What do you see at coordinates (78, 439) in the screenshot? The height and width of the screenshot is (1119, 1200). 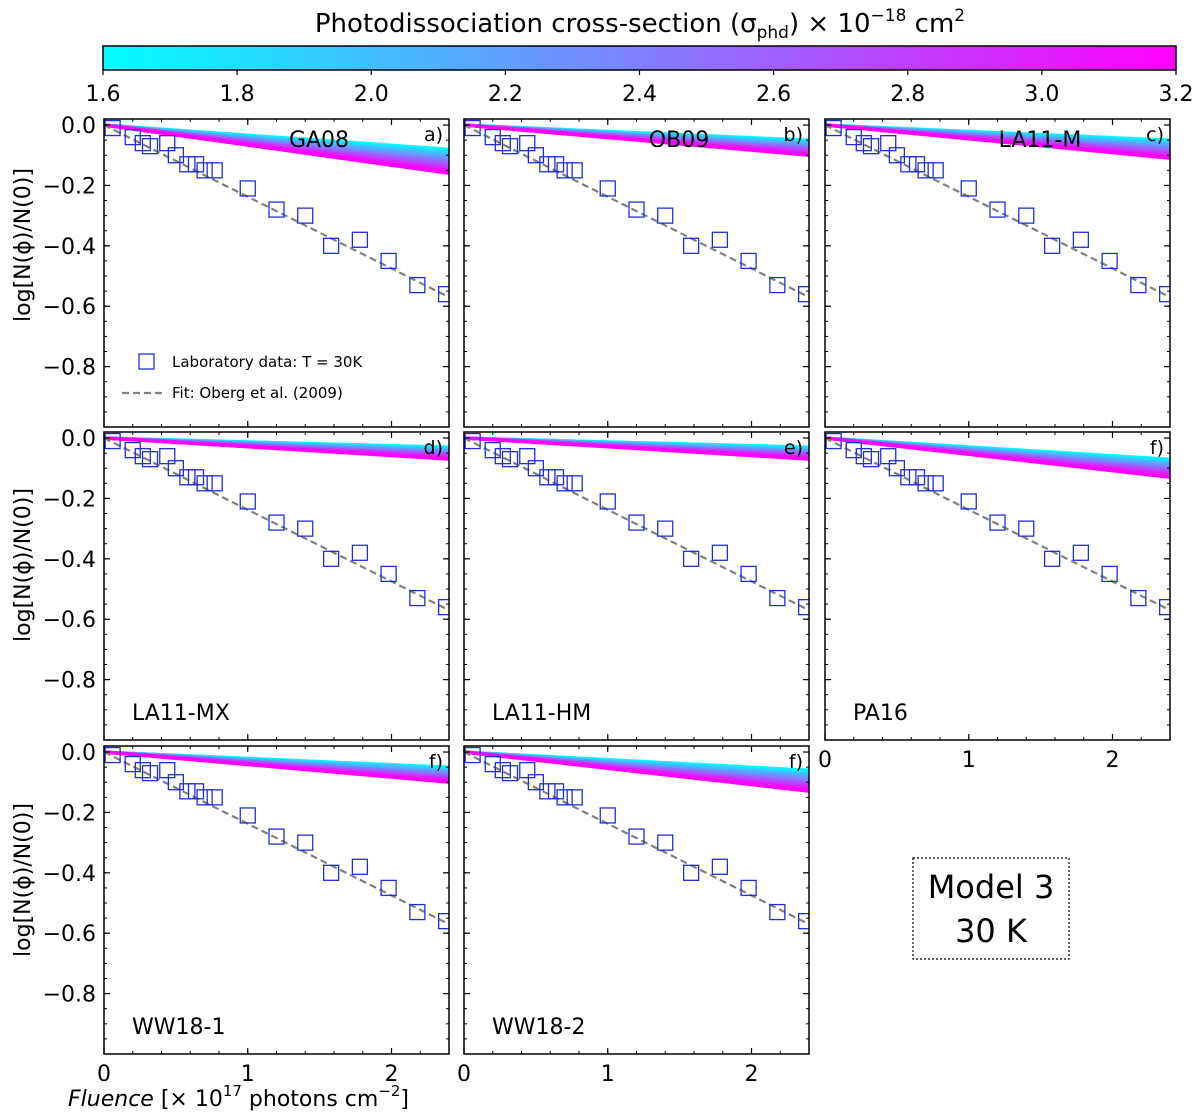 I see `y-tick-label: 0.0` at bounding box center [78, 439].